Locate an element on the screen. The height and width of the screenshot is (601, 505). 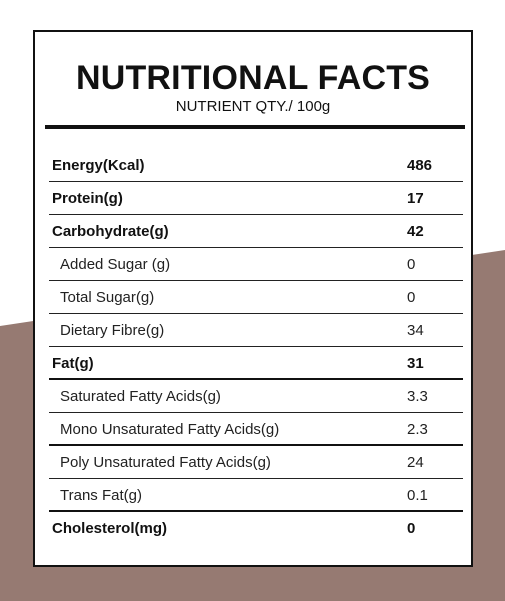
table-row-energy: Energy(Kcal) 486 is located at coordinates (256, 165).